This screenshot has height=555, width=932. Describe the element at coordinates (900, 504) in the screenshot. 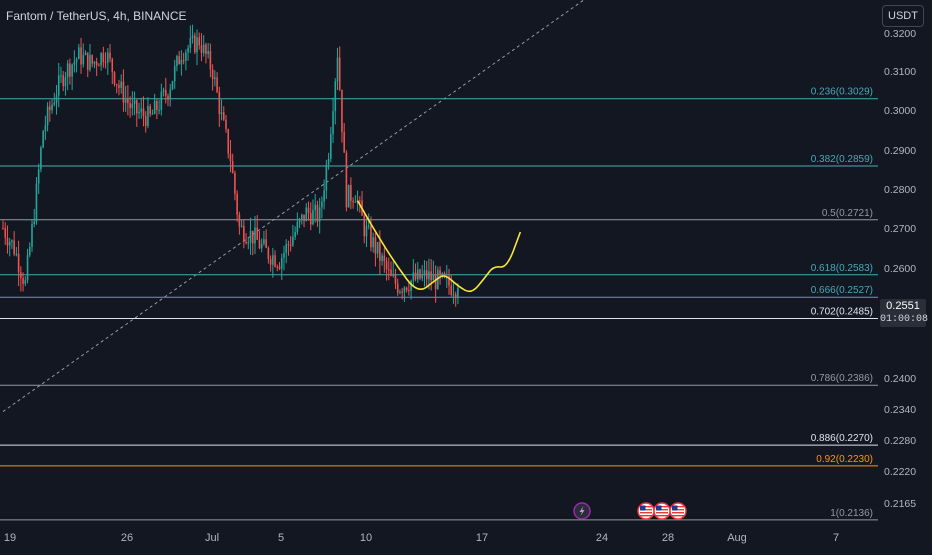

I see `price-tick-label: 0.2165` at that location.